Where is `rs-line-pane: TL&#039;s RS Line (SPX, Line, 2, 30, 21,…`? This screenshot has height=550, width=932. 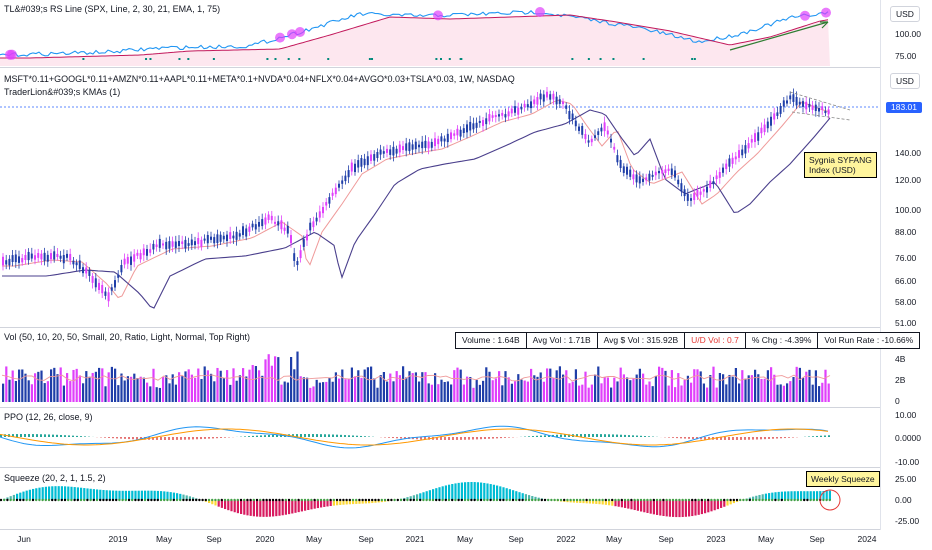
rs-line-pane: TL&#039;s RS Line (SPX, Line, 2, 30, 21,… is located at coordinates (440, 33).